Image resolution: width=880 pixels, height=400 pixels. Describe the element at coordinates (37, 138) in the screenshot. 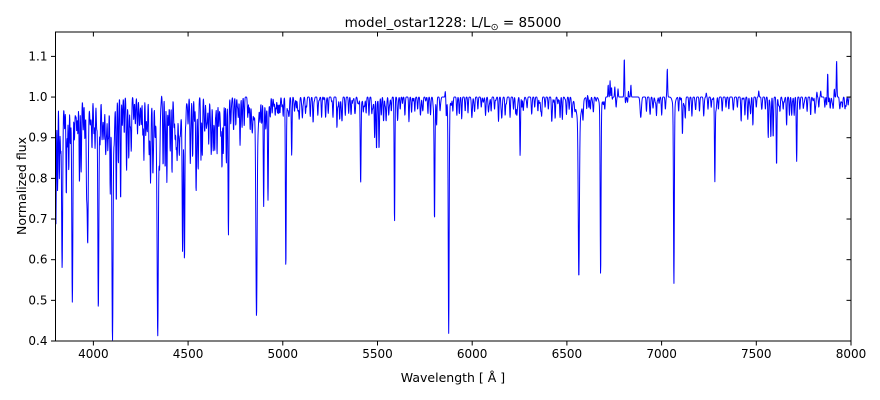

I see `y-tick-label: 0.9` at that location.